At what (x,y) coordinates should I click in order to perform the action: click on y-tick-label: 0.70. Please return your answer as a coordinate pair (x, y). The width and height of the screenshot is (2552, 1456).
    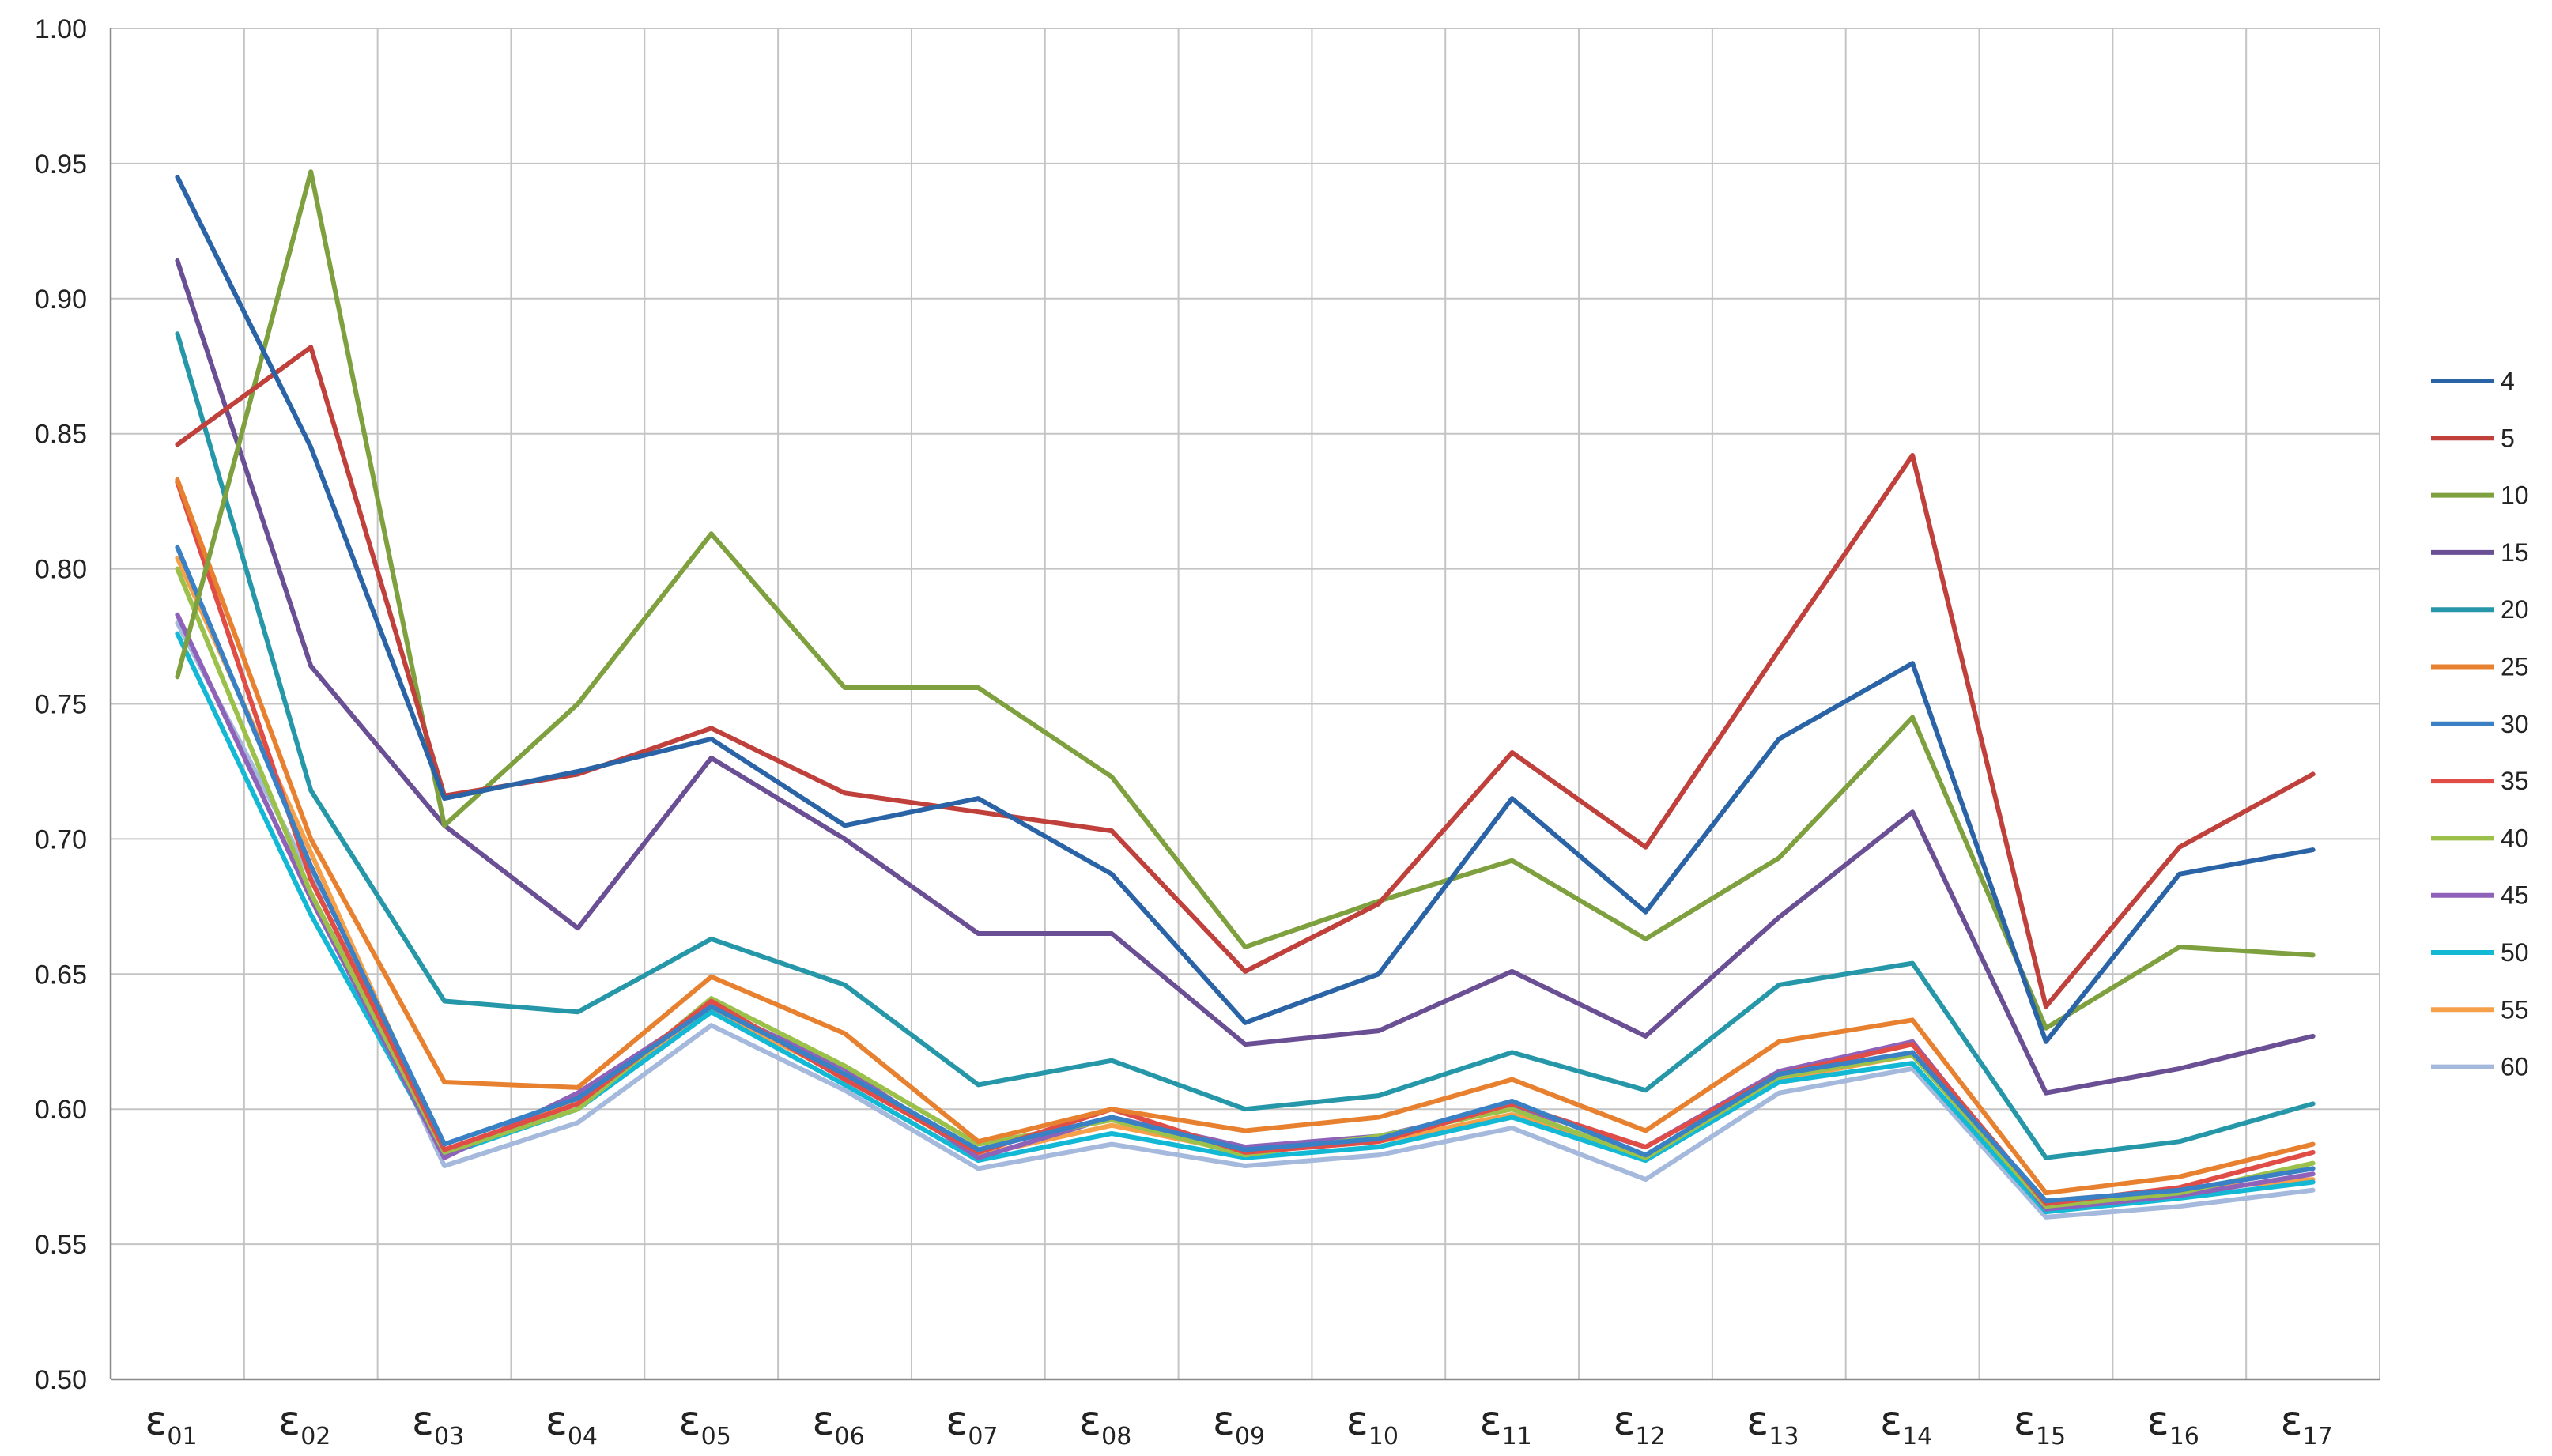
    Looking at the image, I should click on (61, 839).